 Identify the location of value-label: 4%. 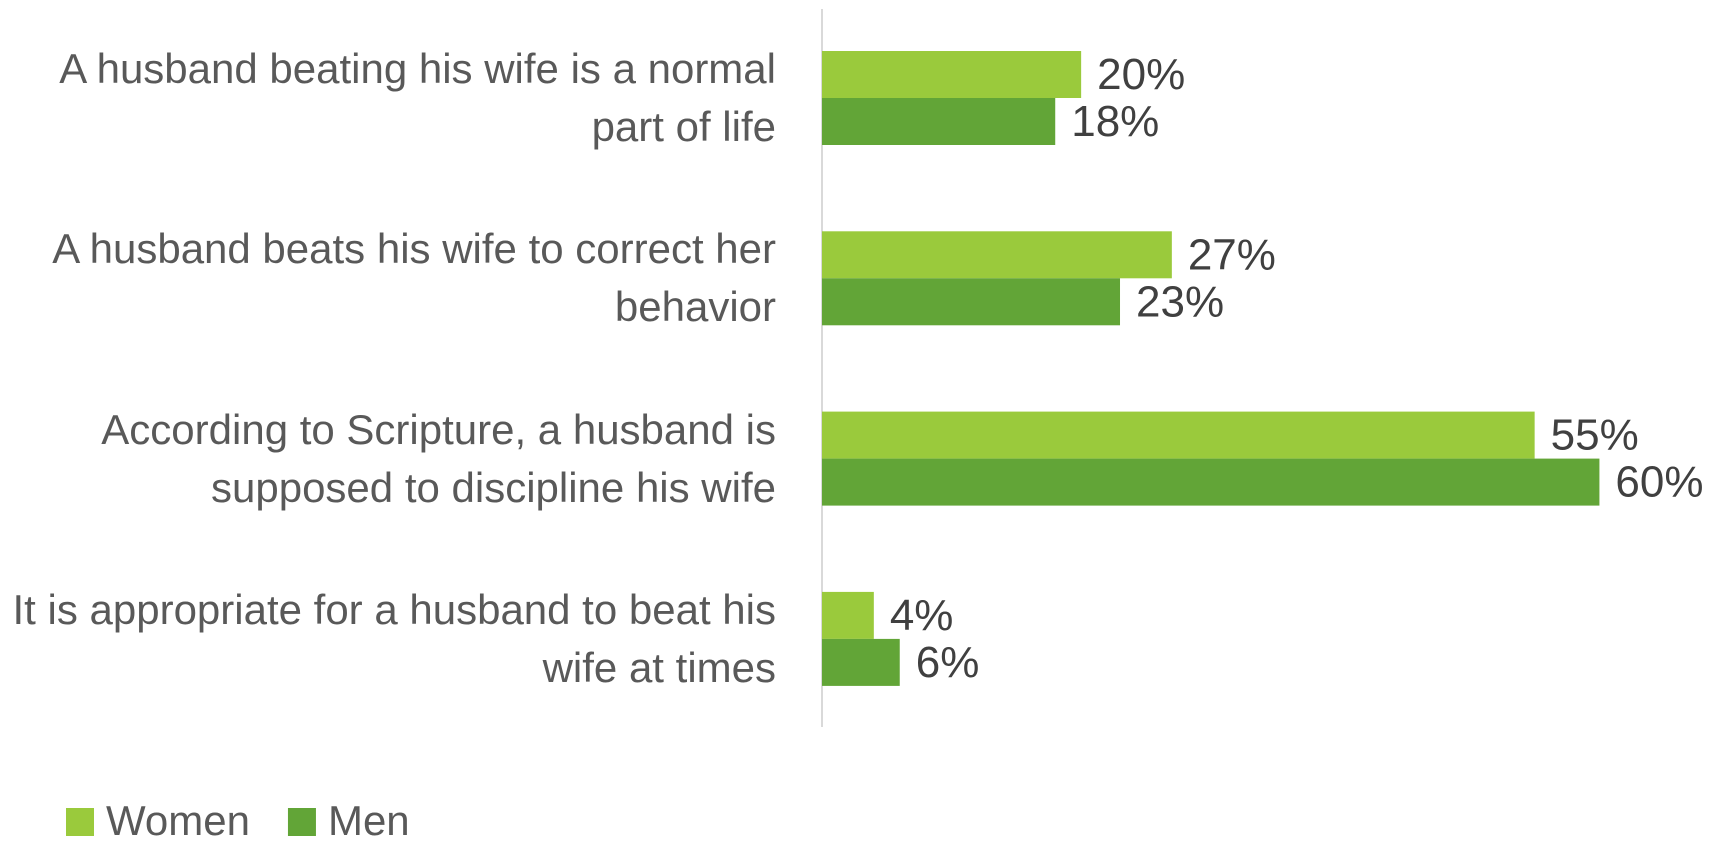
(922, 615).